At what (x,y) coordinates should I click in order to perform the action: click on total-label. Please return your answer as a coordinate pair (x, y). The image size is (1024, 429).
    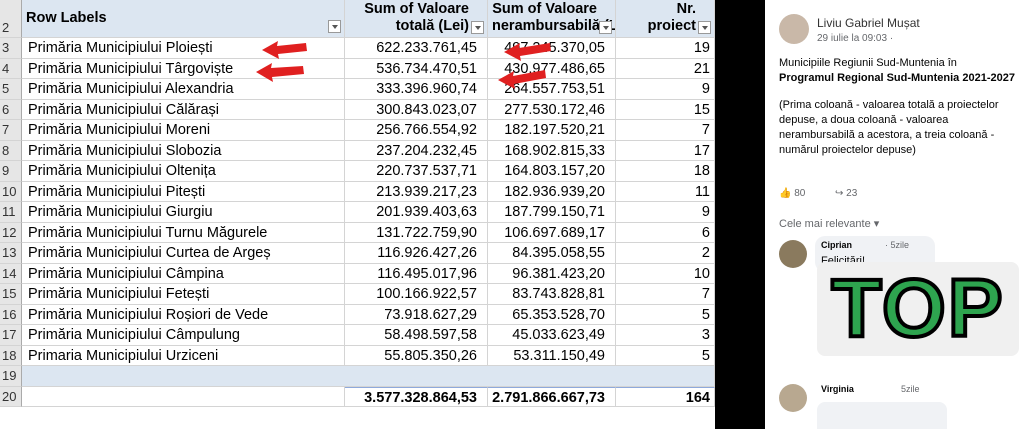
    Looking at the image, I should click on (183, 396).